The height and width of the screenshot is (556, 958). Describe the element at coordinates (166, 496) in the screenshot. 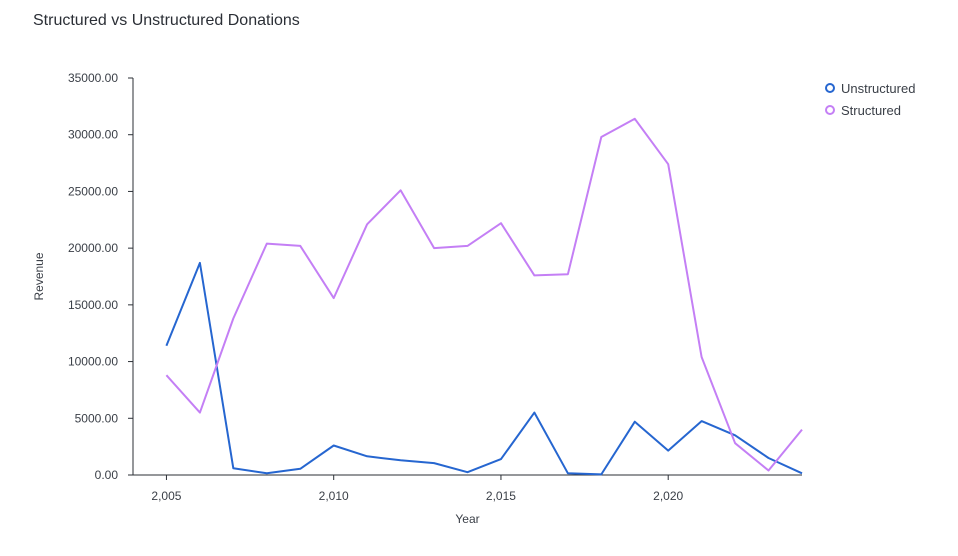

I see `x-tick-label: 2,005` at that location.